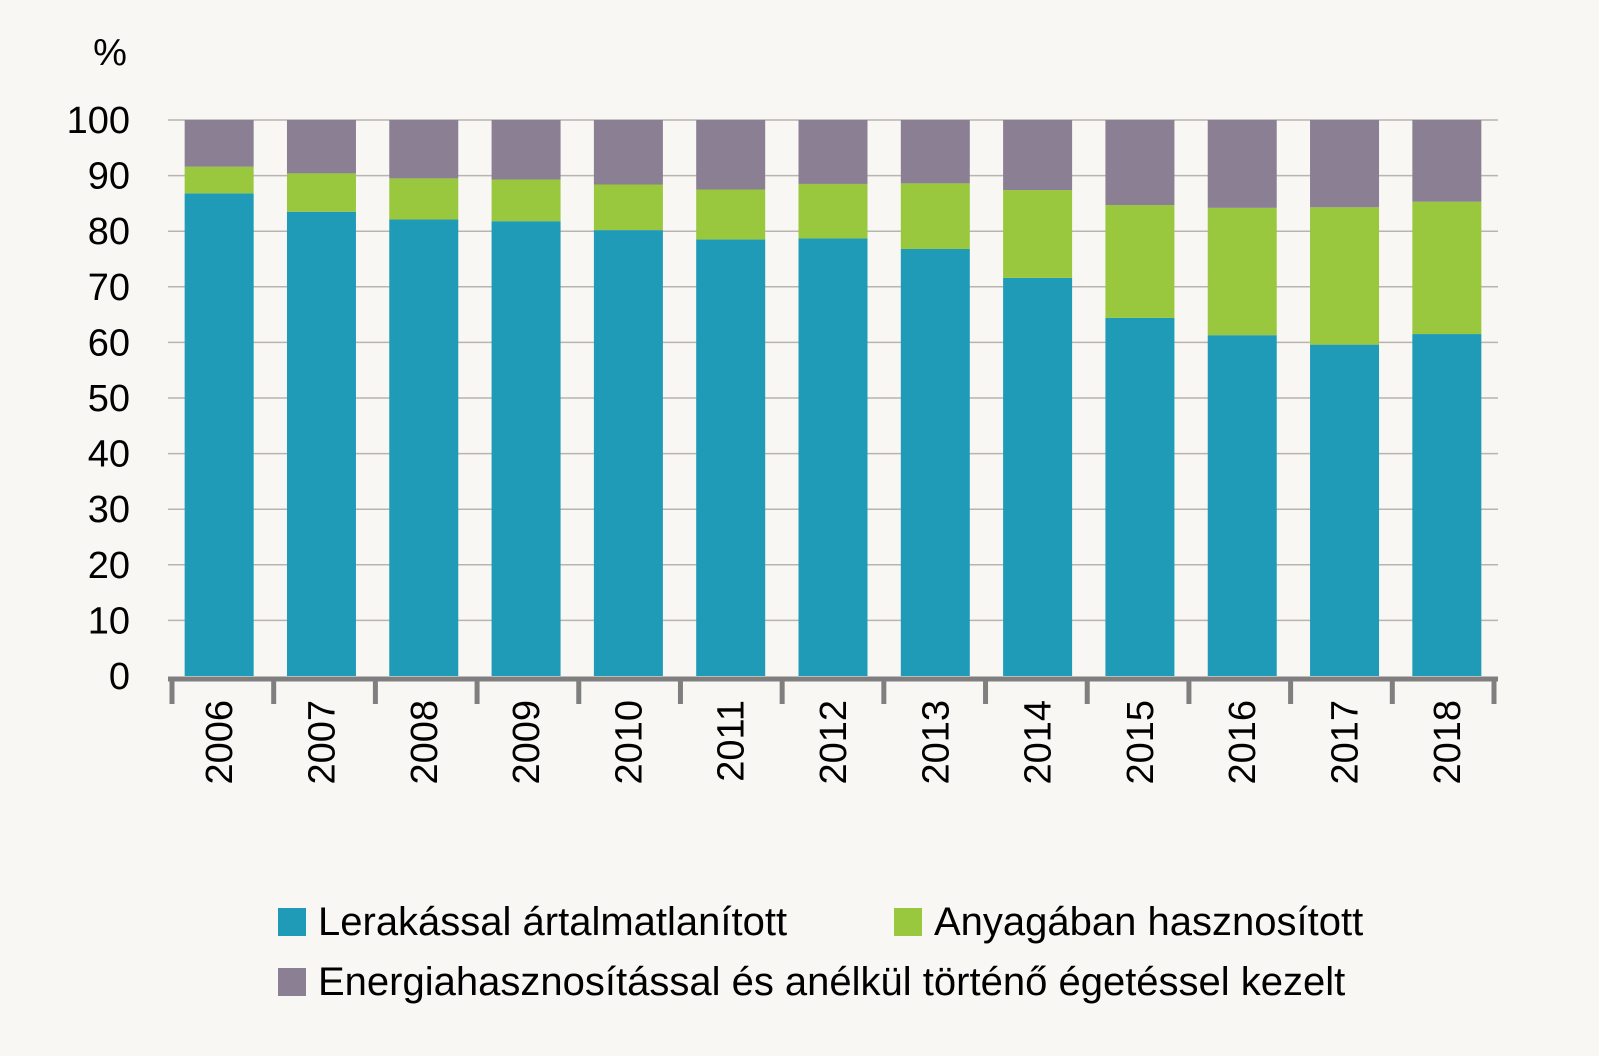 The width and height of the screenshot is (1599, 1056). I want to click on legend-swatch-recycled, so click(908, 922).